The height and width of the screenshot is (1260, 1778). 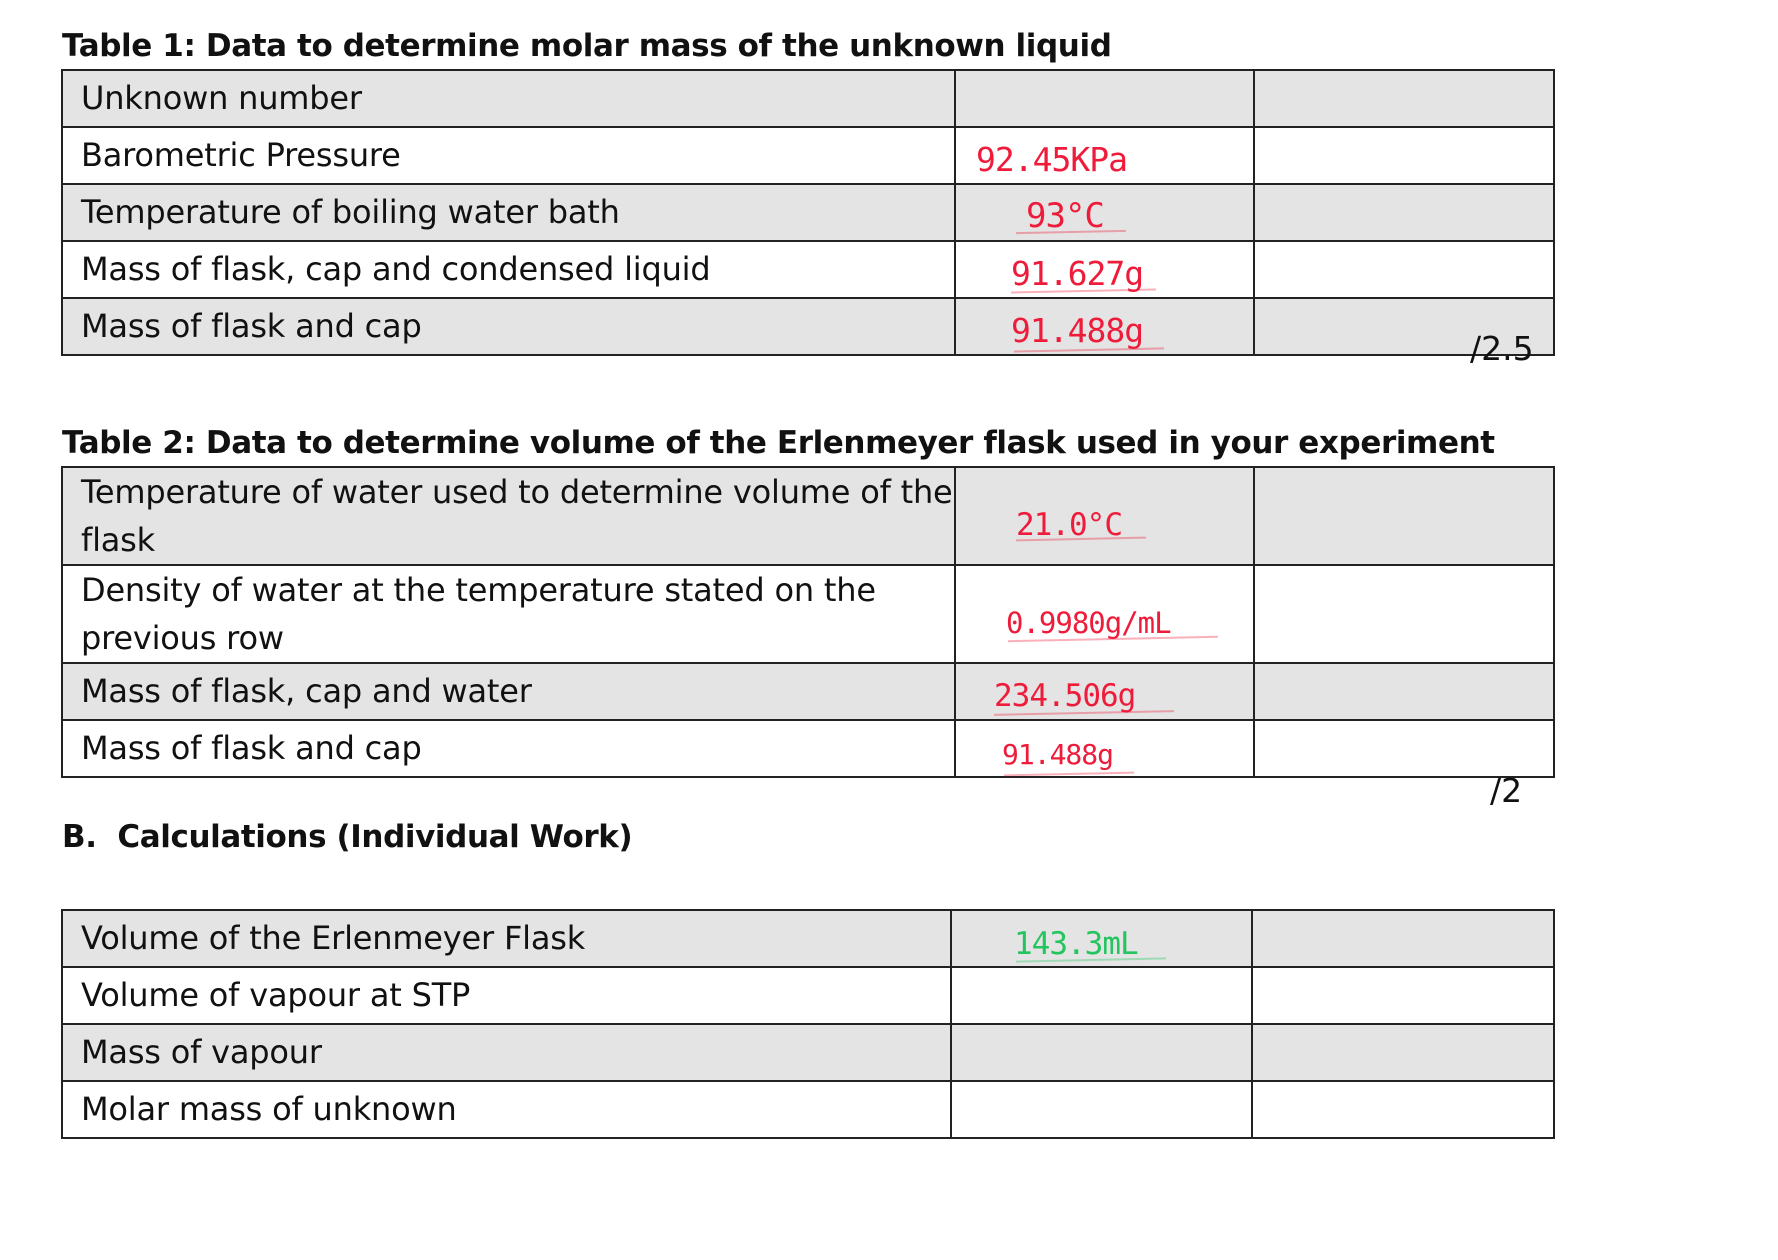 I want to click on row-label: Unknown number, so click(x=508, y=98).